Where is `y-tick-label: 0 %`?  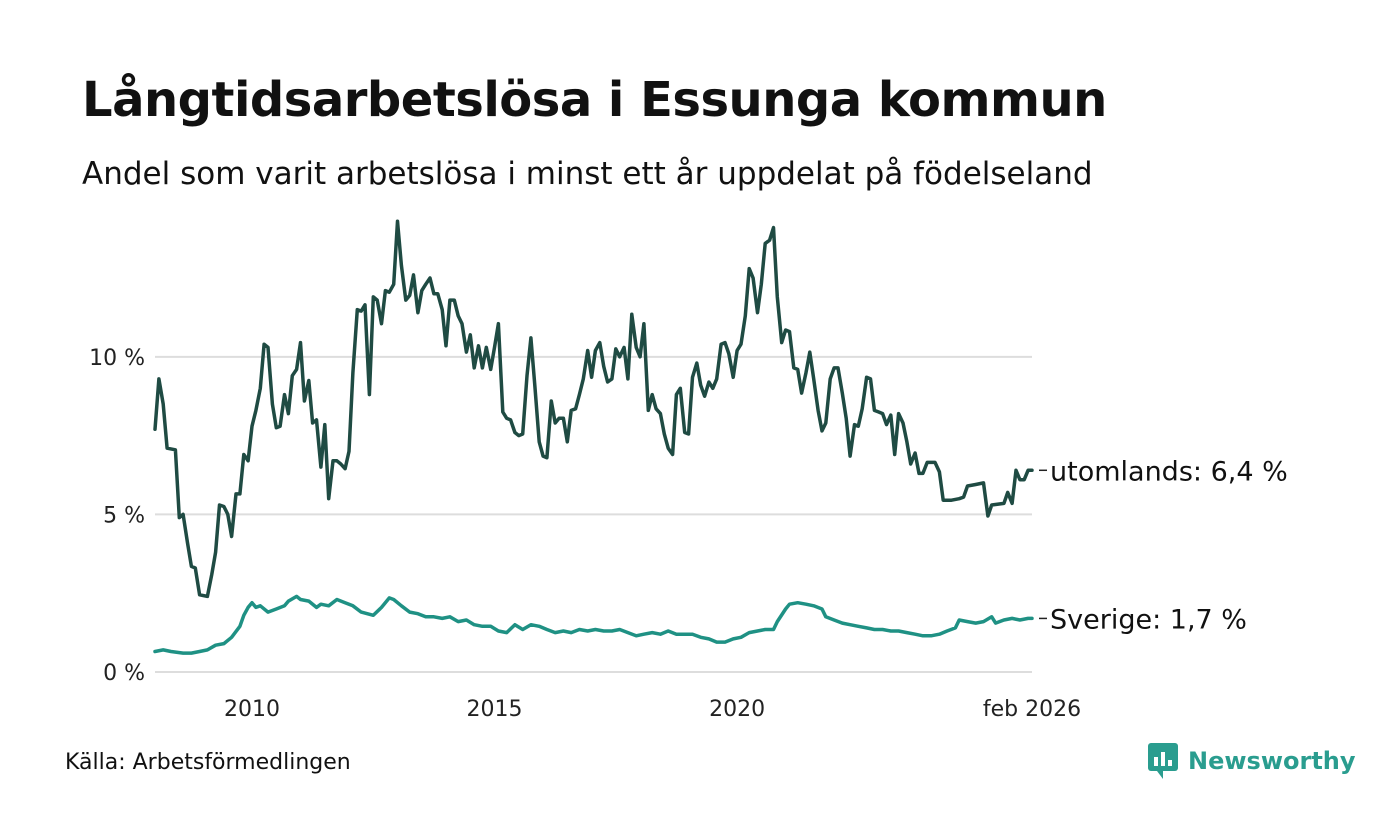 y-tick-label: 0 % is located at coordinates (124, 673).